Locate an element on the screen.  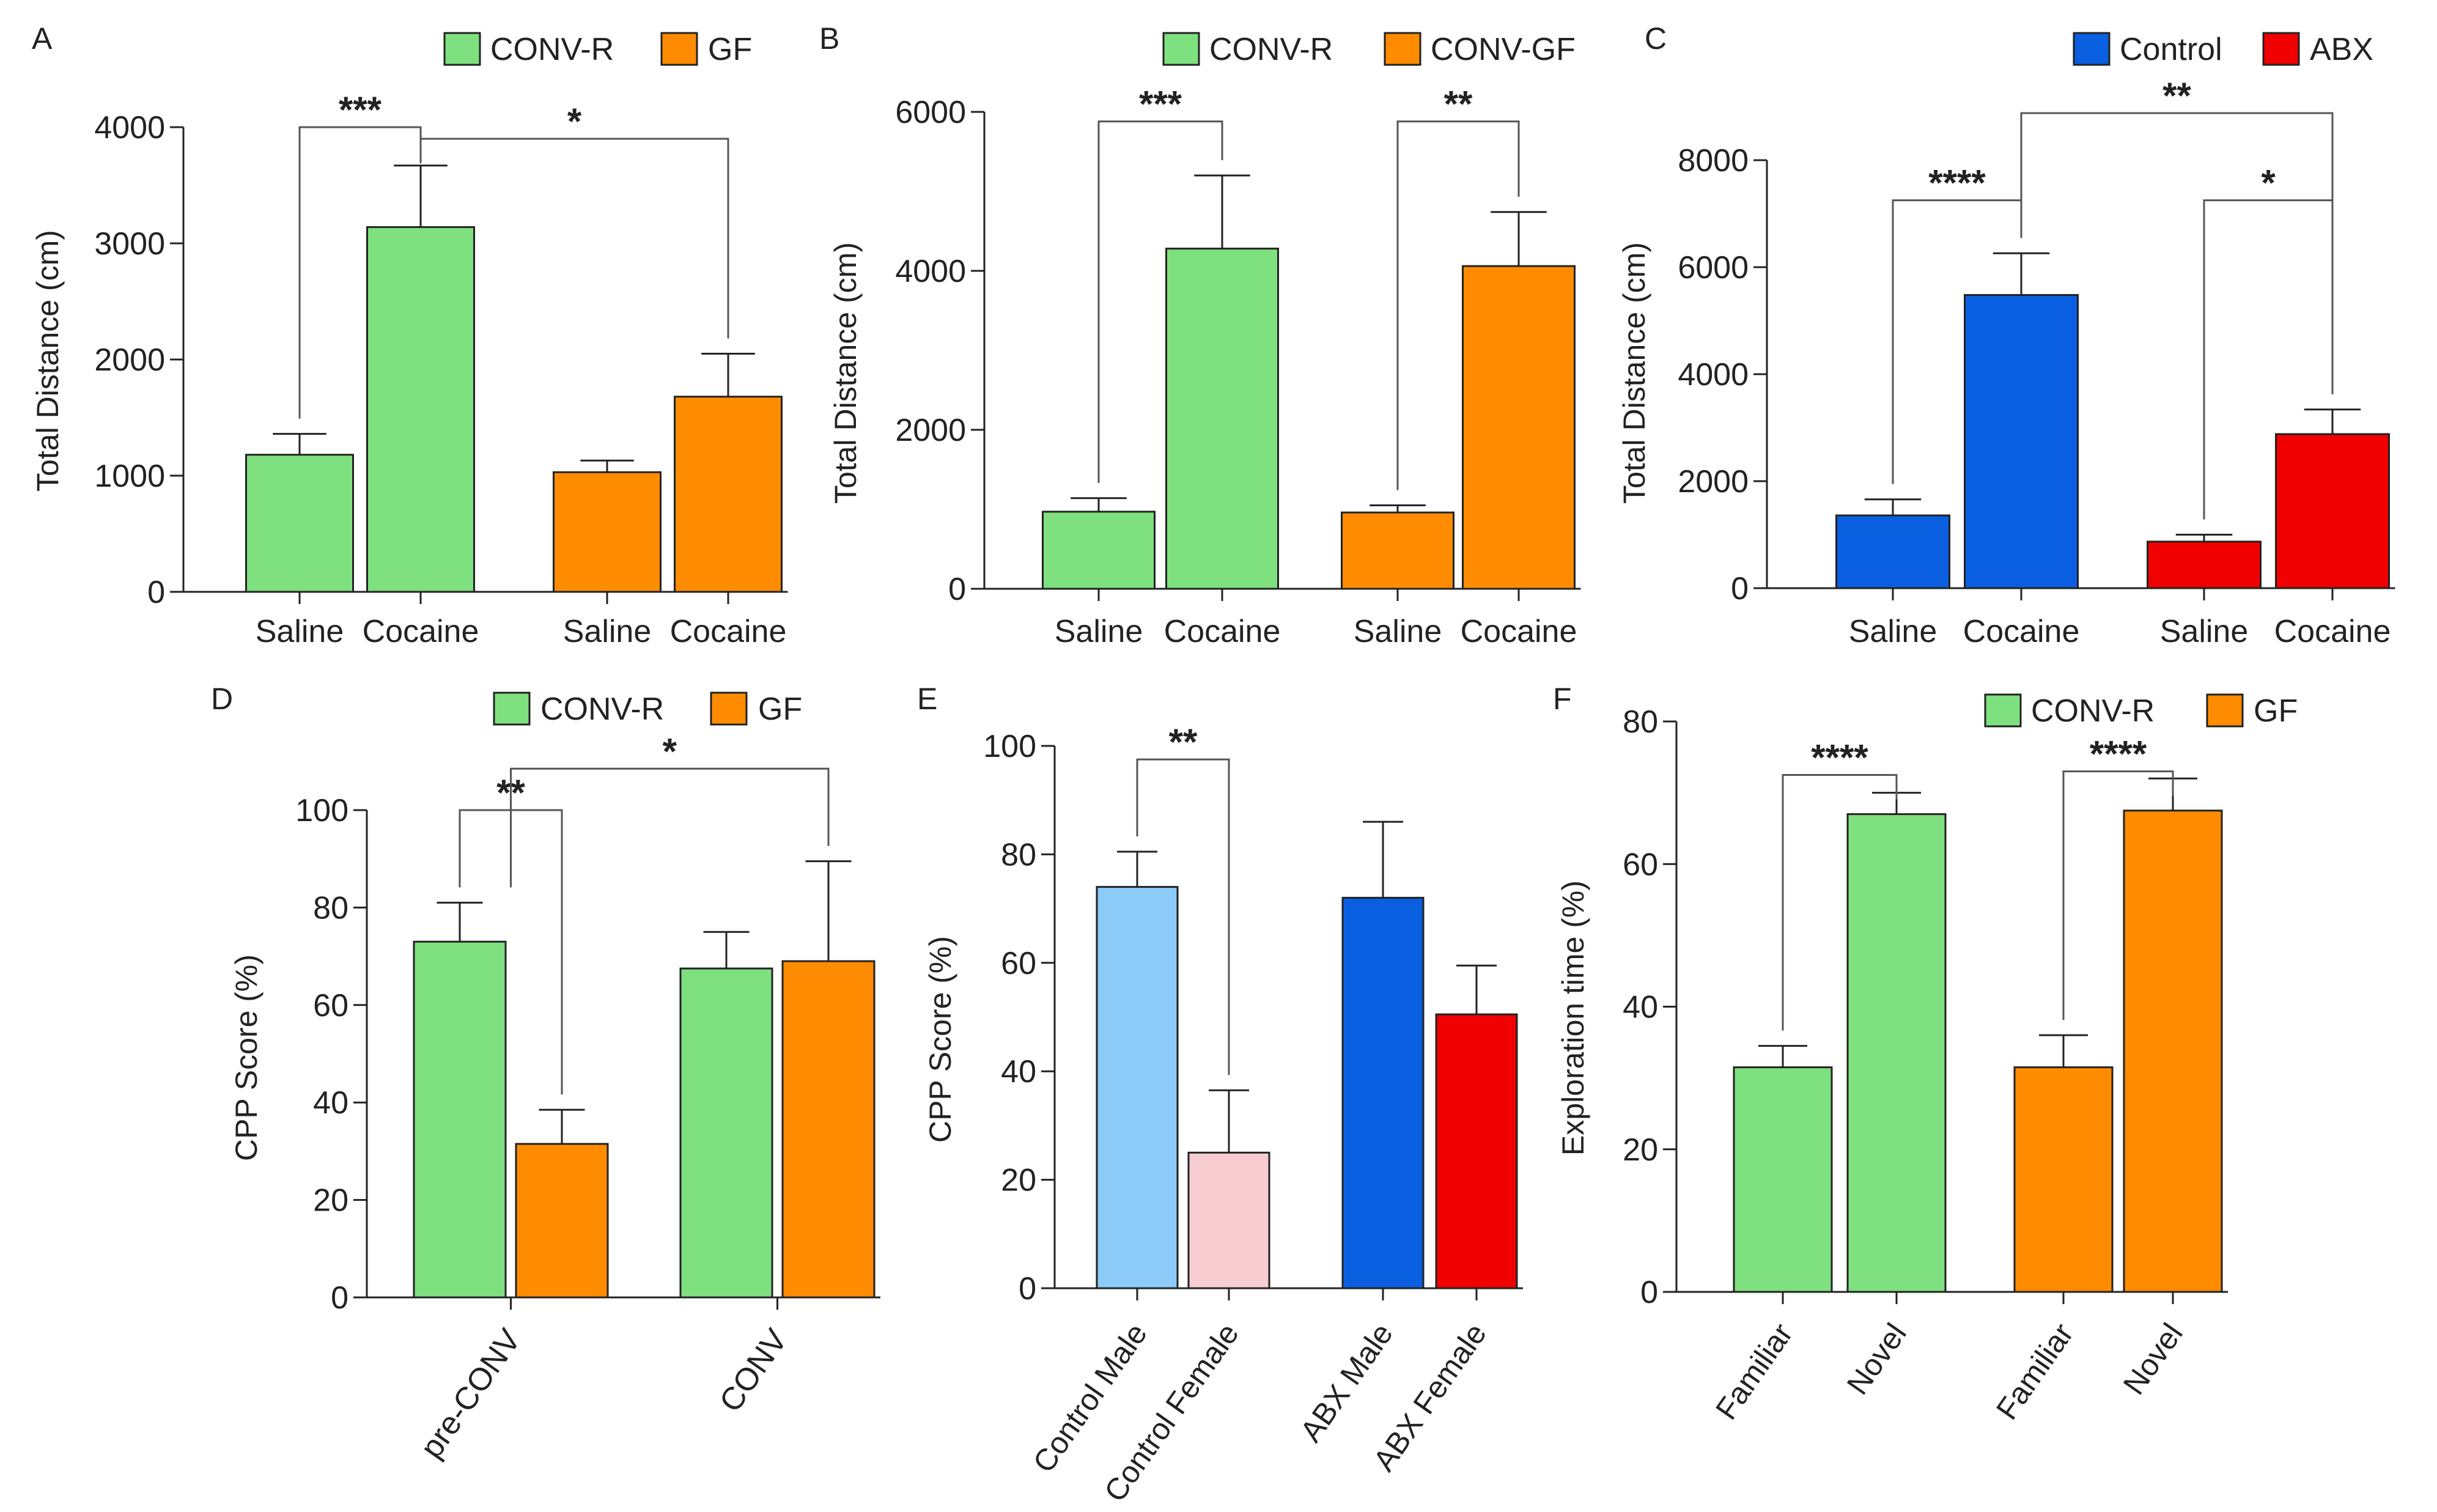
panel-label-e: E is located at coordinates (927, 699).